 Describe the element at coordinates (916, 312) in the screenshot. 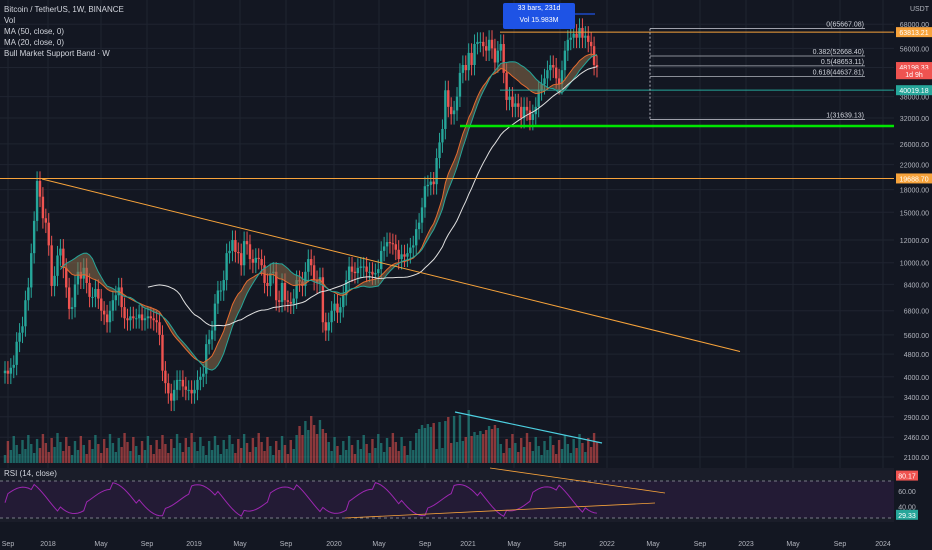

I see `price-axis-label: 6800.00` at that location.